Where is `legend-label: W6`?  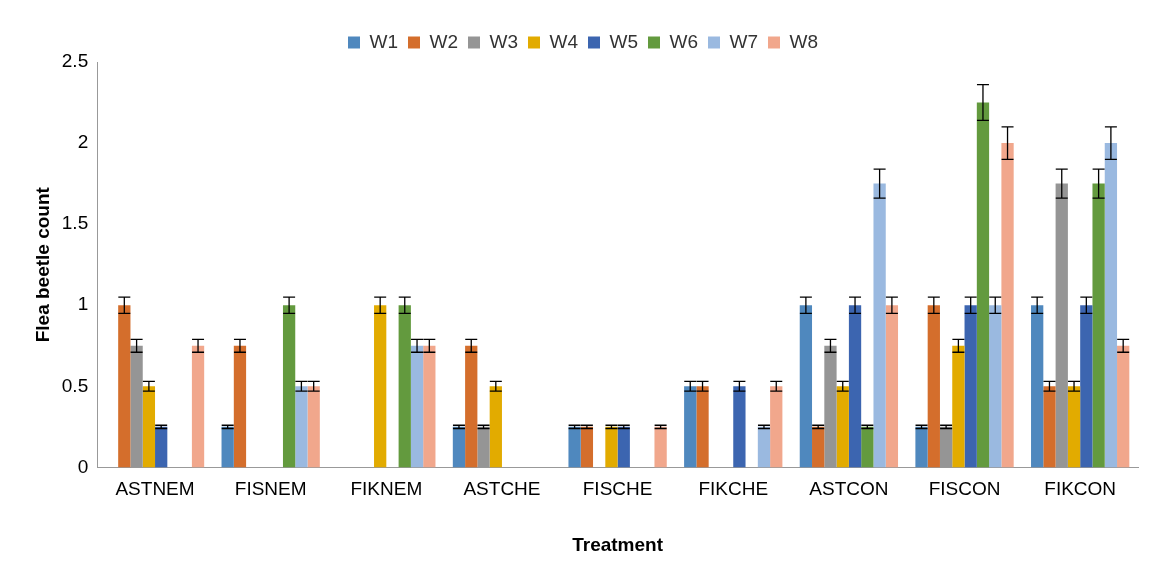 legend-label: W6 is located at coordinates (683, 41).